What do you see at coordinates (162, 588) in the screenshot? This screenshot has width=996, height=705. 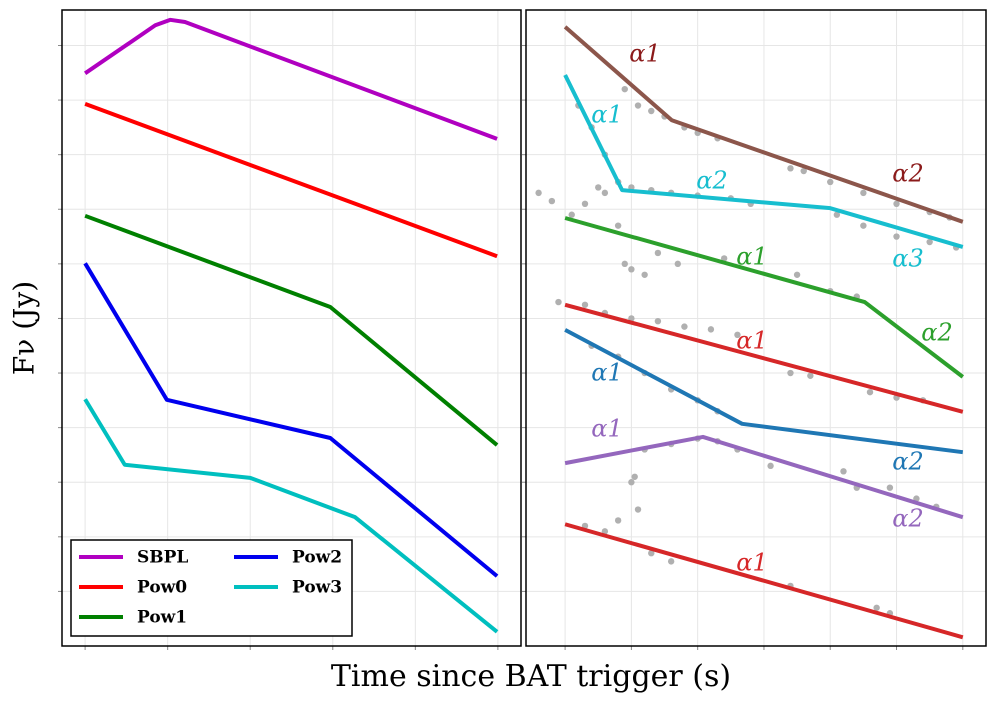 I see `legend-label: Pow0` at bounding box center [162, 588].